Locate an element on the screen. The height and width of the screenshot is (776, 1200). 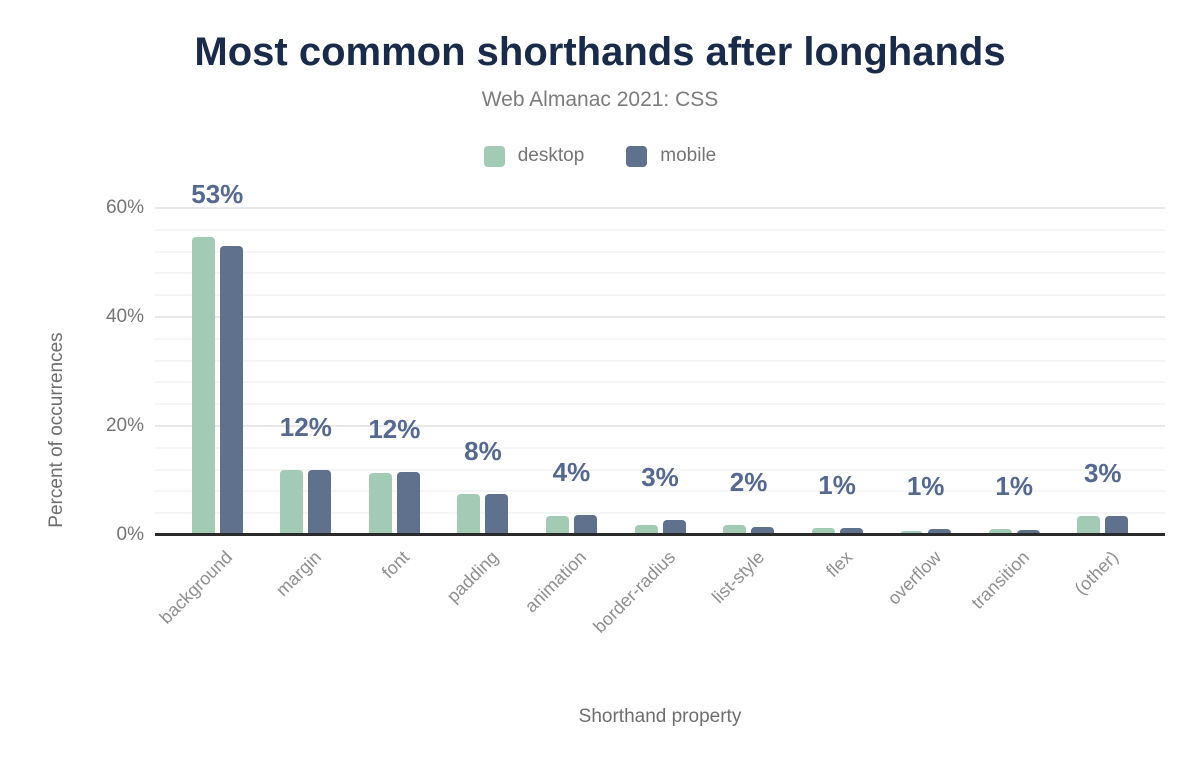
bar-group-animation: 4% is located at coordinates (571, 365).